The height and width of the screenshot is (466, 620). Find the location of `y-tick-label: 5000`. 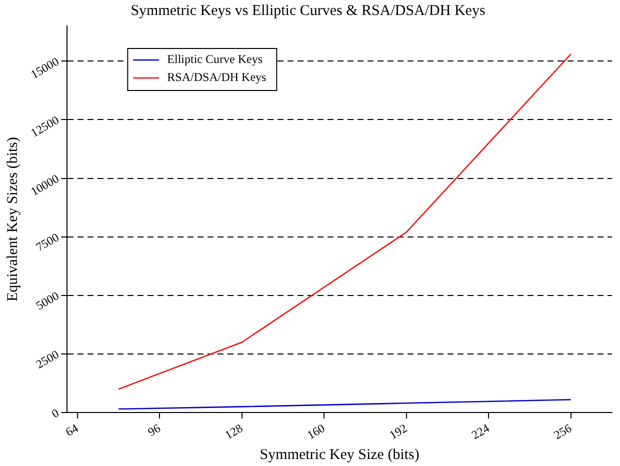

y-tick-label: 5000 is located at coordinates (47, 300).